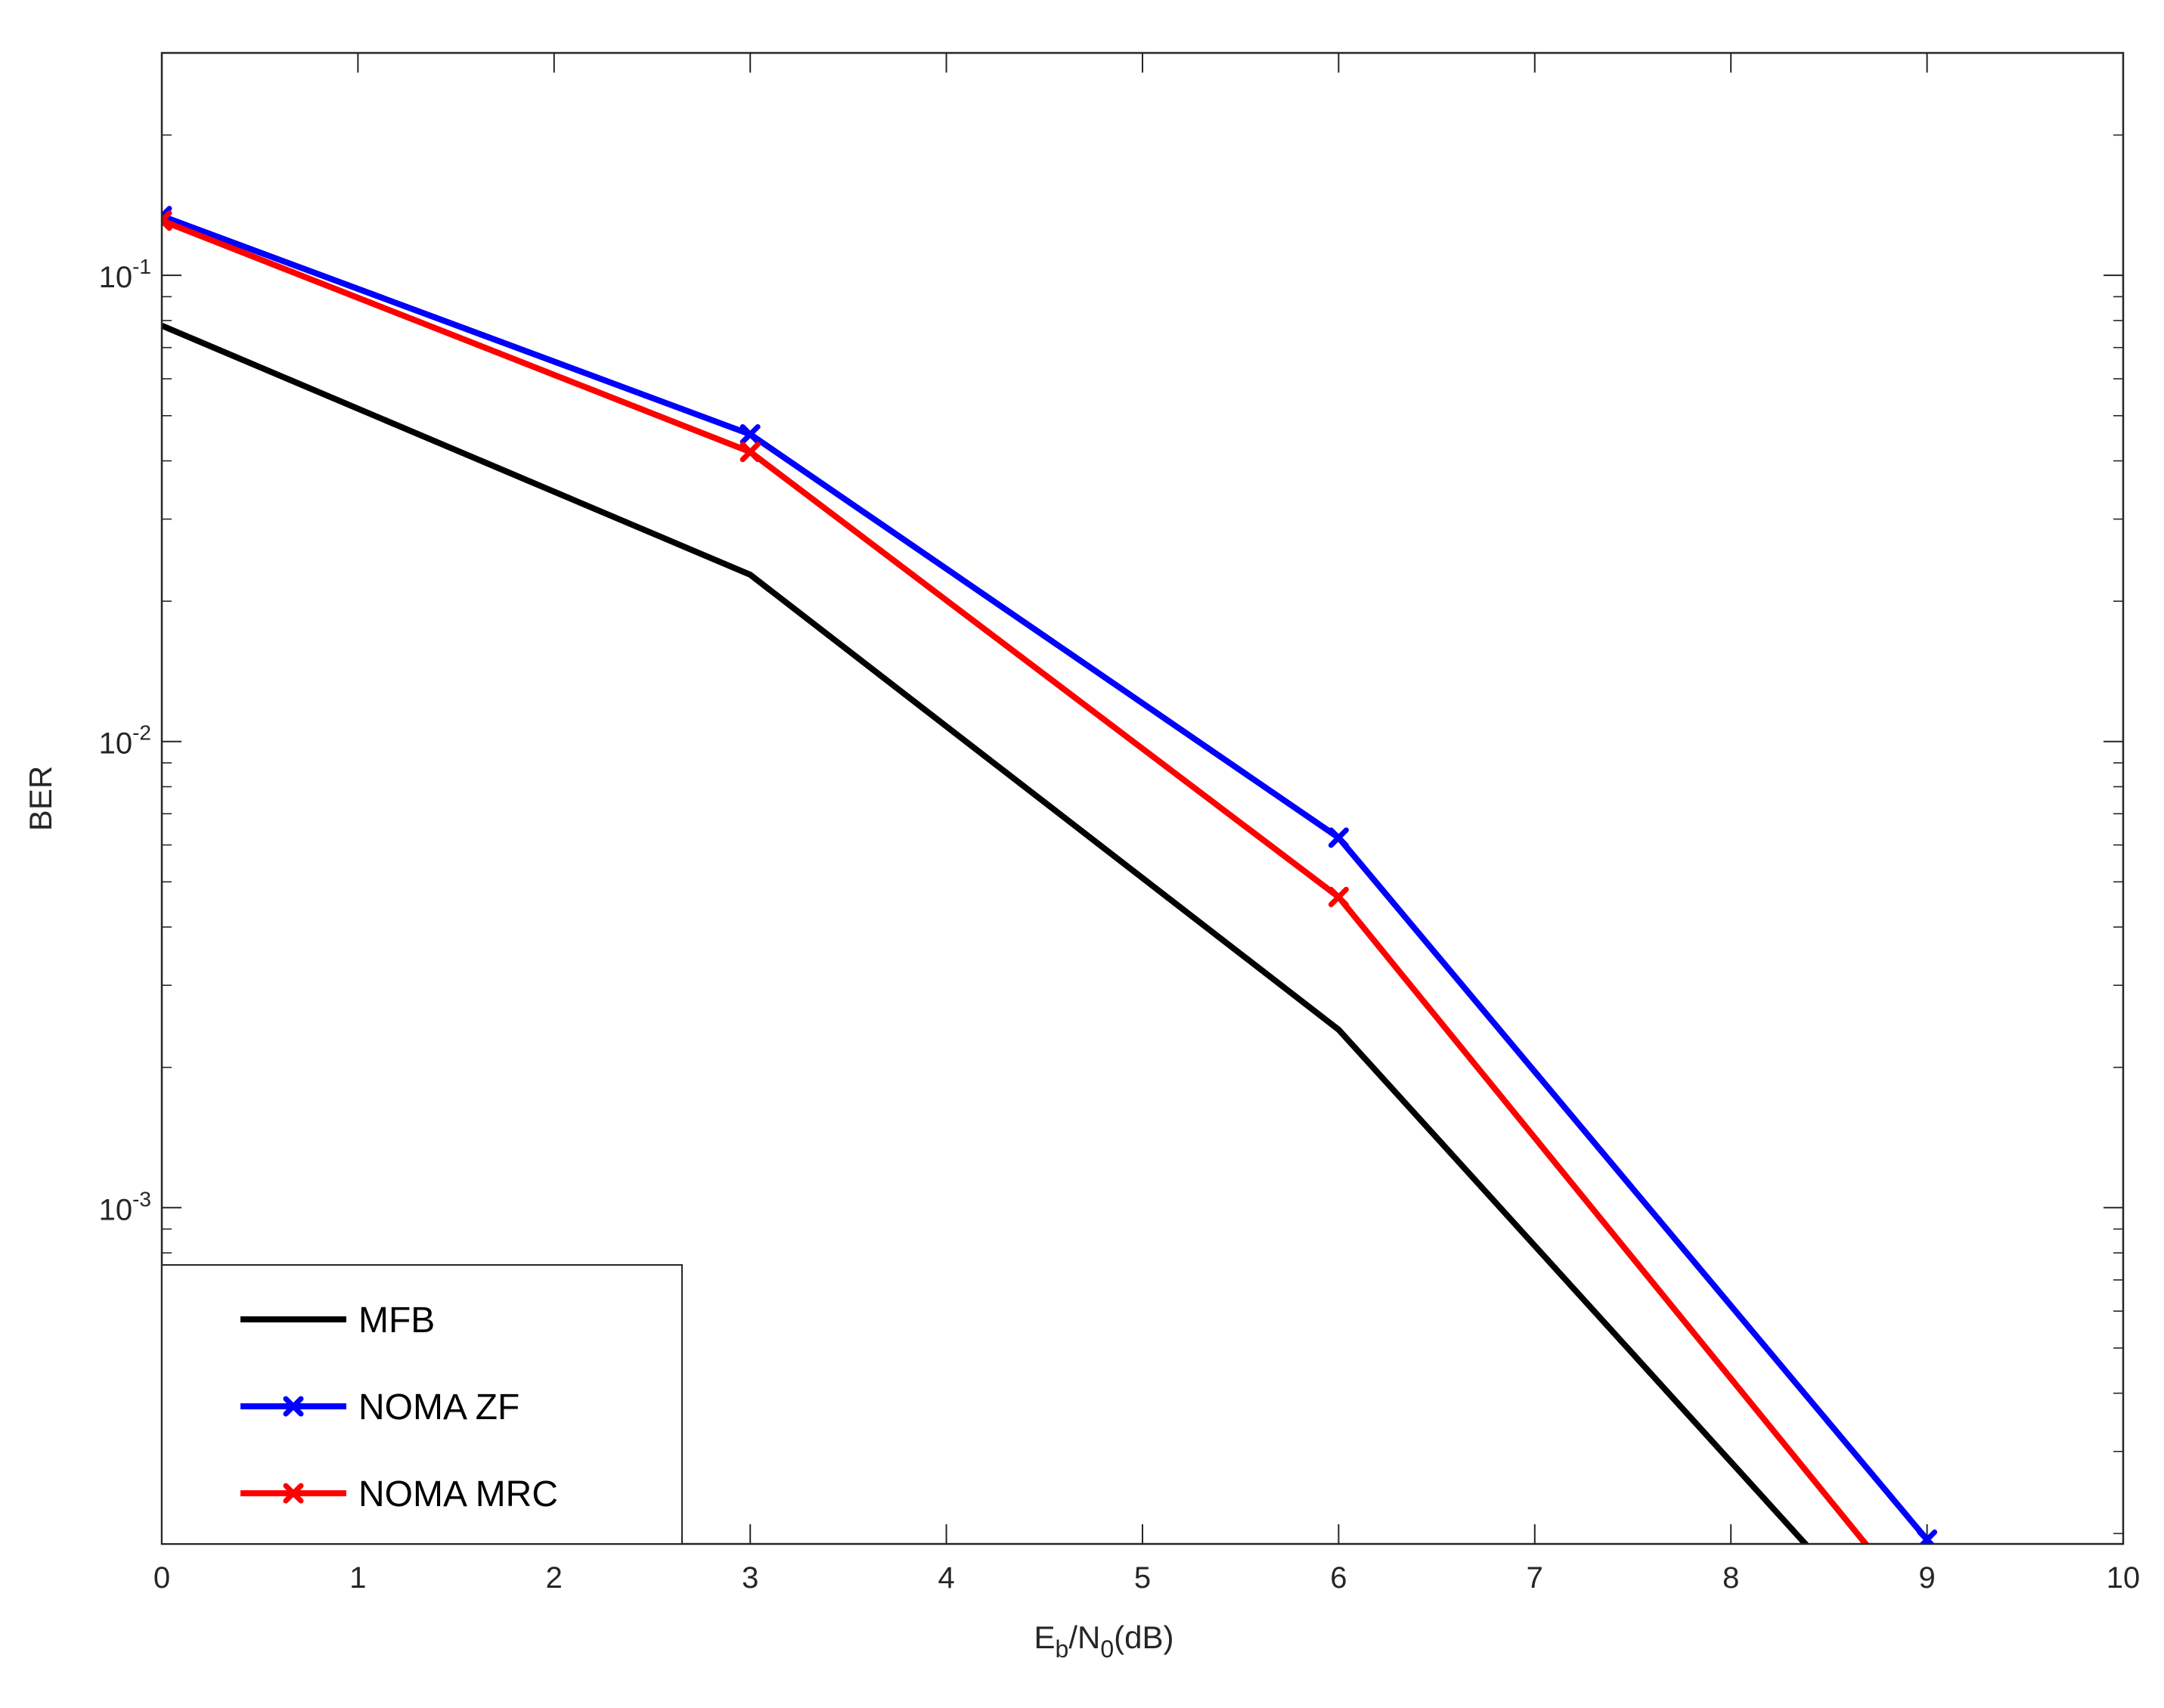 The image size is (2164, 1708). Describe the element at coordinates (396, 1320) in the screenshot. I see `legend-label: MFB` at that location.